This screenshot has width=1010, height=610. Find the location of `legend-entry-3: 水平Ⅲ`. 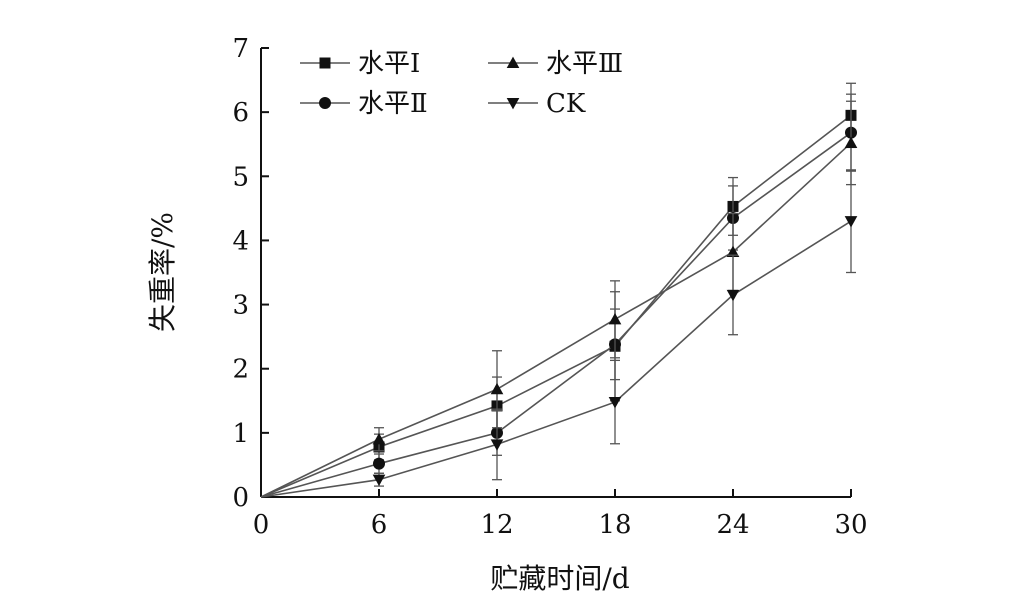

legend-entry-3: 水平Ⅲ is located at coordinates (555, 64).